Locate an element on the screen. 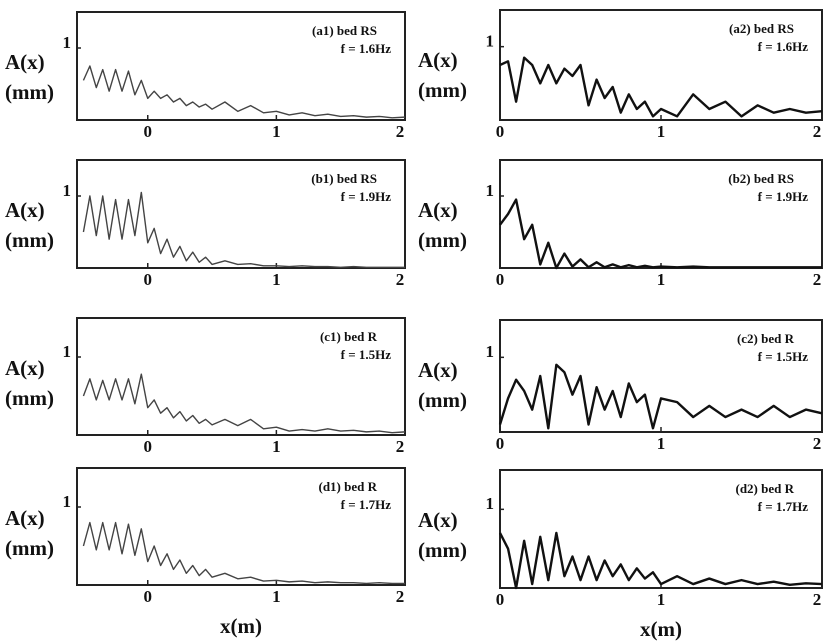 The width and height of the screenshot is (830, 642). panel: 0 1 2 1 A(x) (mm) (b1) bed RS f = 1.9Hz is located at coordinates (205, 224).